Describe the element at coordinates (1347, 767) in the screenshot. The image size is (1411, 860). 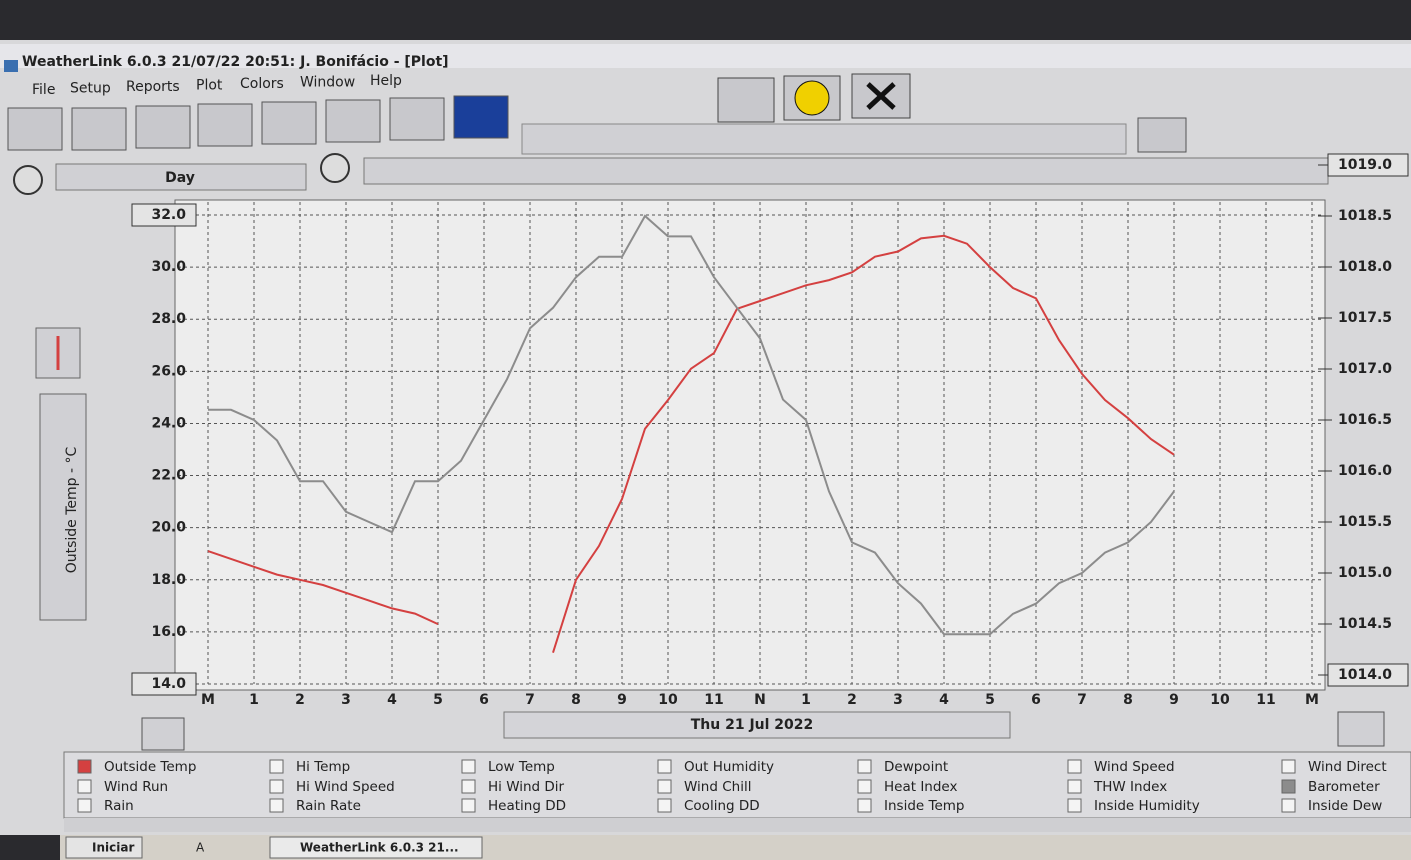
I see `legend-label: Wind Direct` at that location.